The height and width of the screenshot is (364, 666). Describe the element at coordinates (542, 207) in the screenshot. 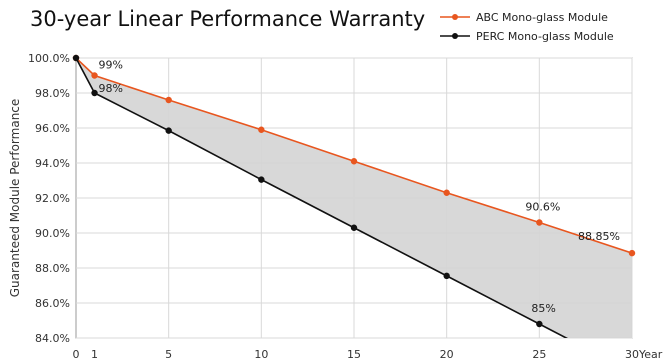

I see `data-label: 90.6%` at that location.